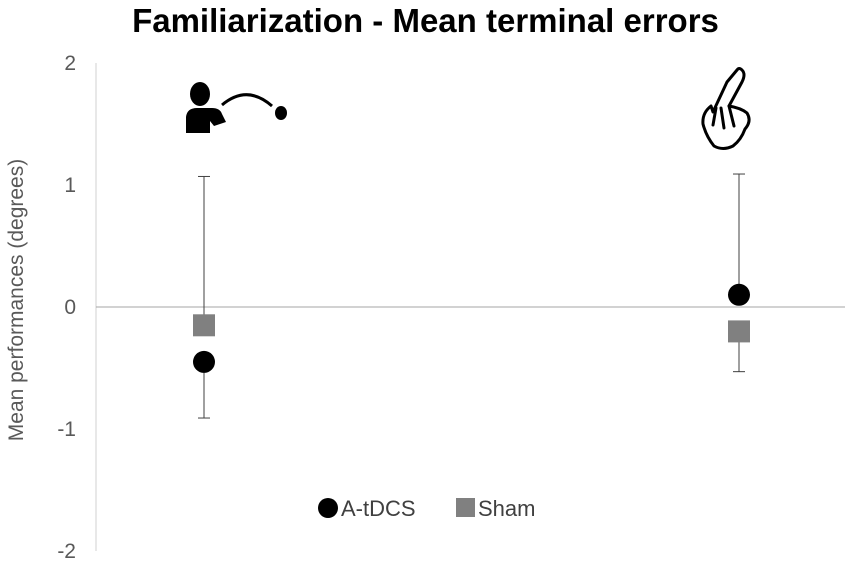 Image resolution: width=851 pixels, height=565 pixels. What do you see at coordinates (328, 508) in the screenshot?
I see `legend-marker-a-tdcs` at bounding box center [328, 508].